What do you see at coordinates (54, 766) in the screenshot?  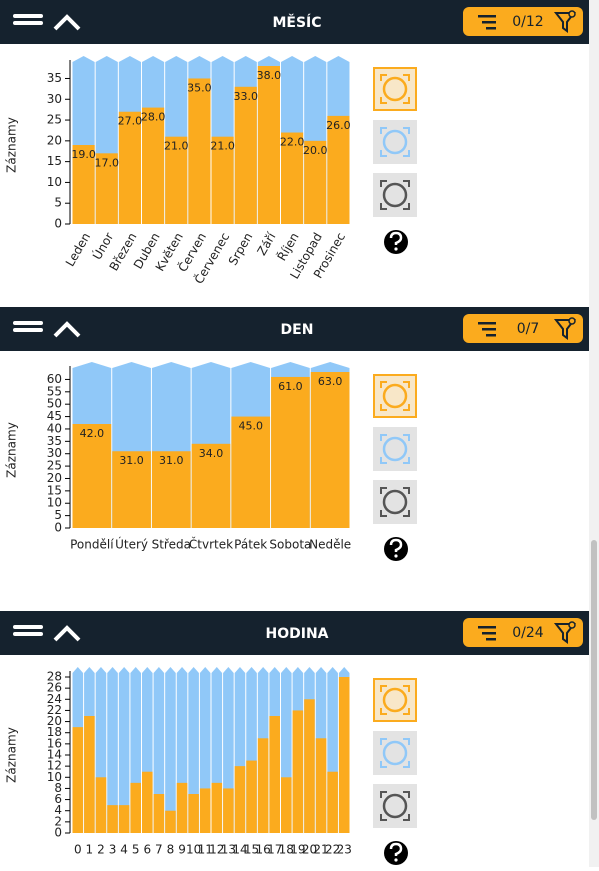 I see `y-tick-label: 12` at bounding box center [54, 766].